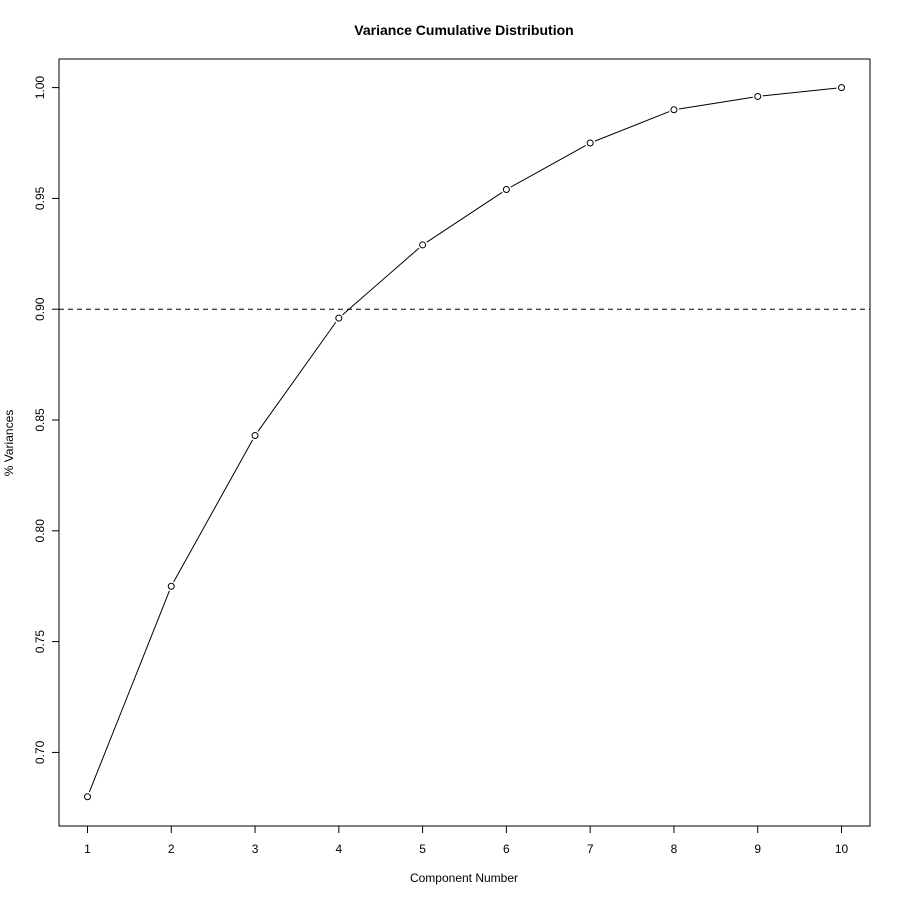 The image size is (900, 900). What do you see at coordinates (40, 752) in the screenshot?
I see `y-tick-label-0.70: 0.70` at bounding box center [40, 752].